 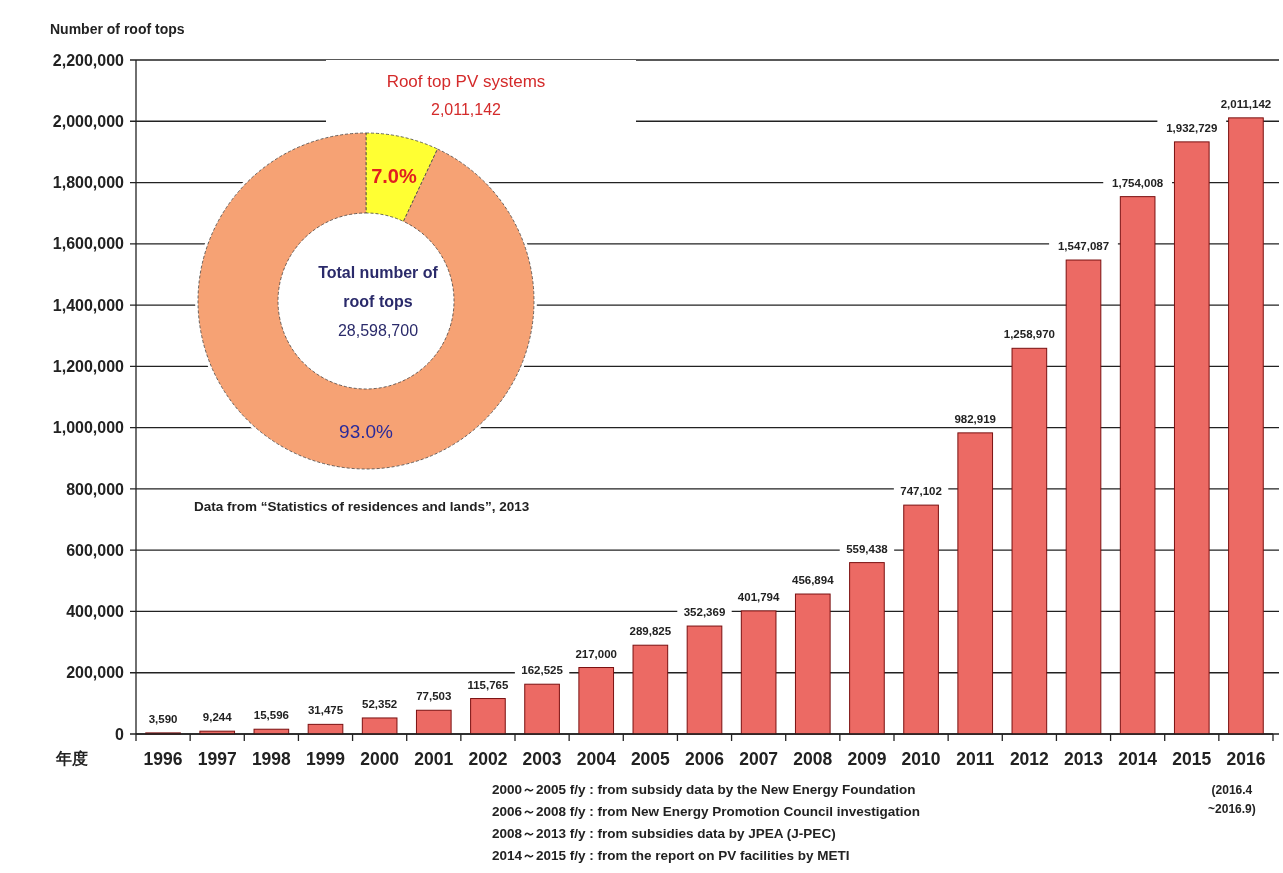 What do you see at coordinates (975, 418) in the screenshot?
I see `data-label: 982,919` at bounding box center [975, 418].